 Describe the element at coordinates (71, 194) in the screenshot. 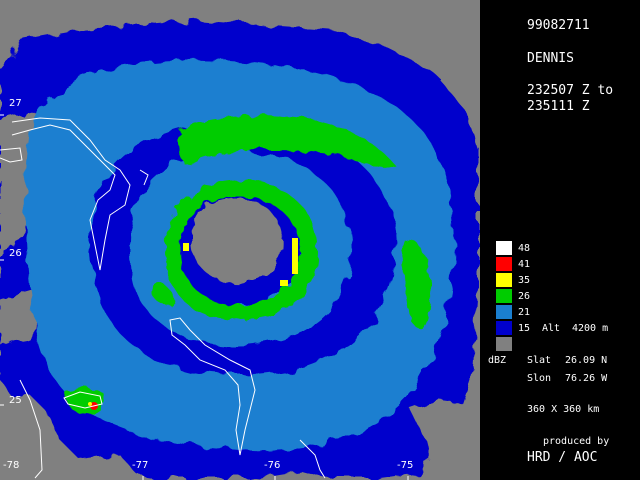

I see `coastline-abaco` at that location.